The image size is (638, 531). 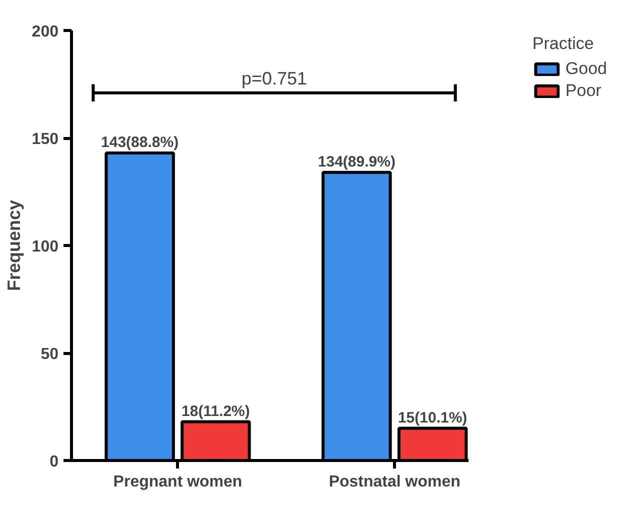 What do you see at coordinates (54, 462) in the screenshot?
I see `y-tick-label: 0` at bounding box center [54, 462].